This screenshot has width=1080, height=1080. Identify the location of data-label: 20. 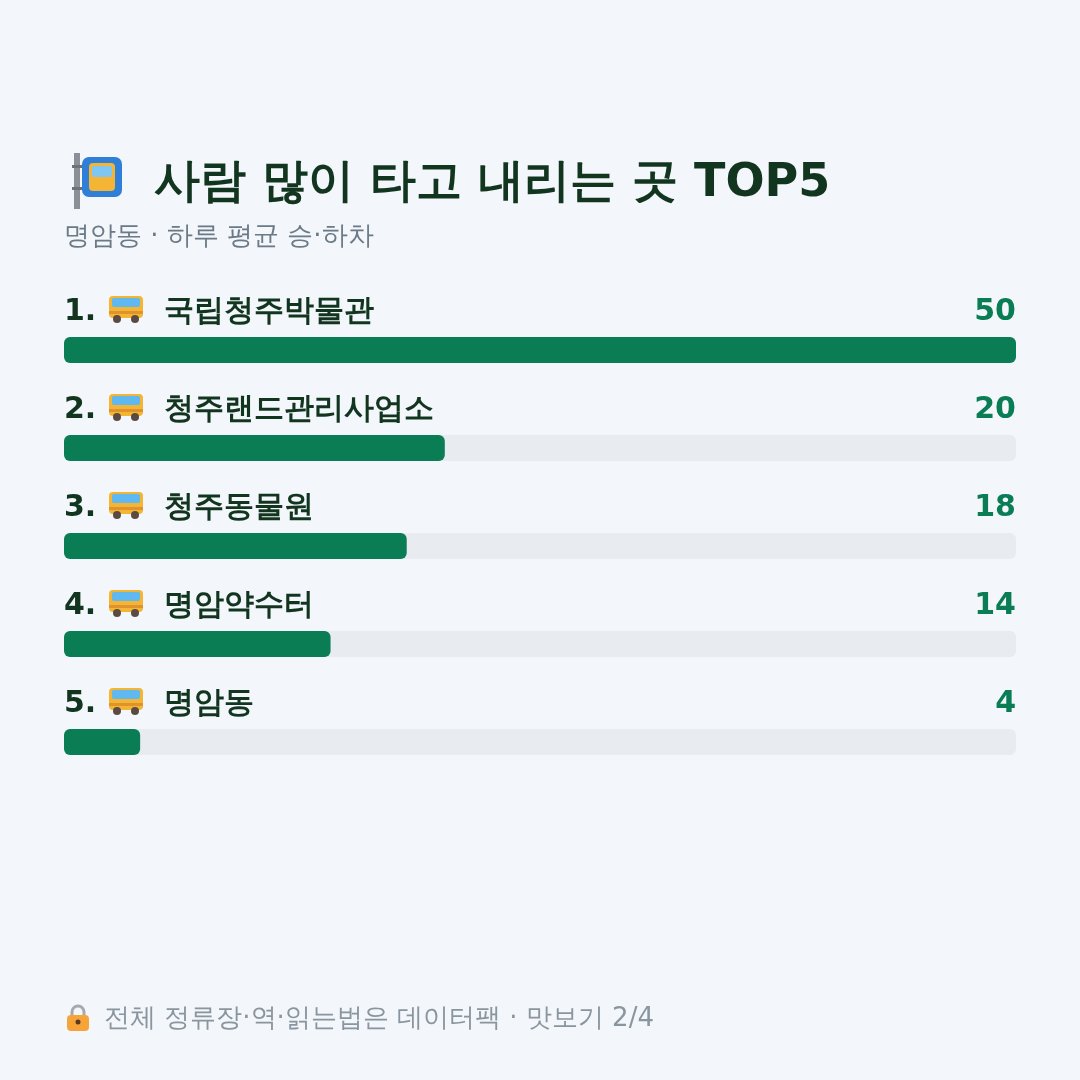
(995, 407).